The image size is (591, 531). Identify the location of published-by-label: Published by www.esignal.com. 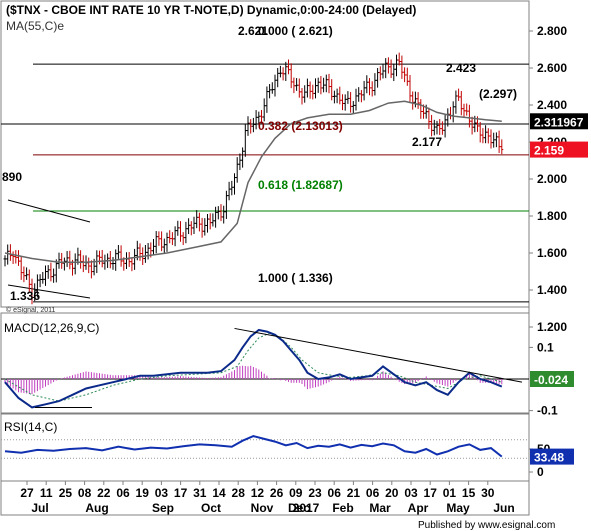
(486, 525).